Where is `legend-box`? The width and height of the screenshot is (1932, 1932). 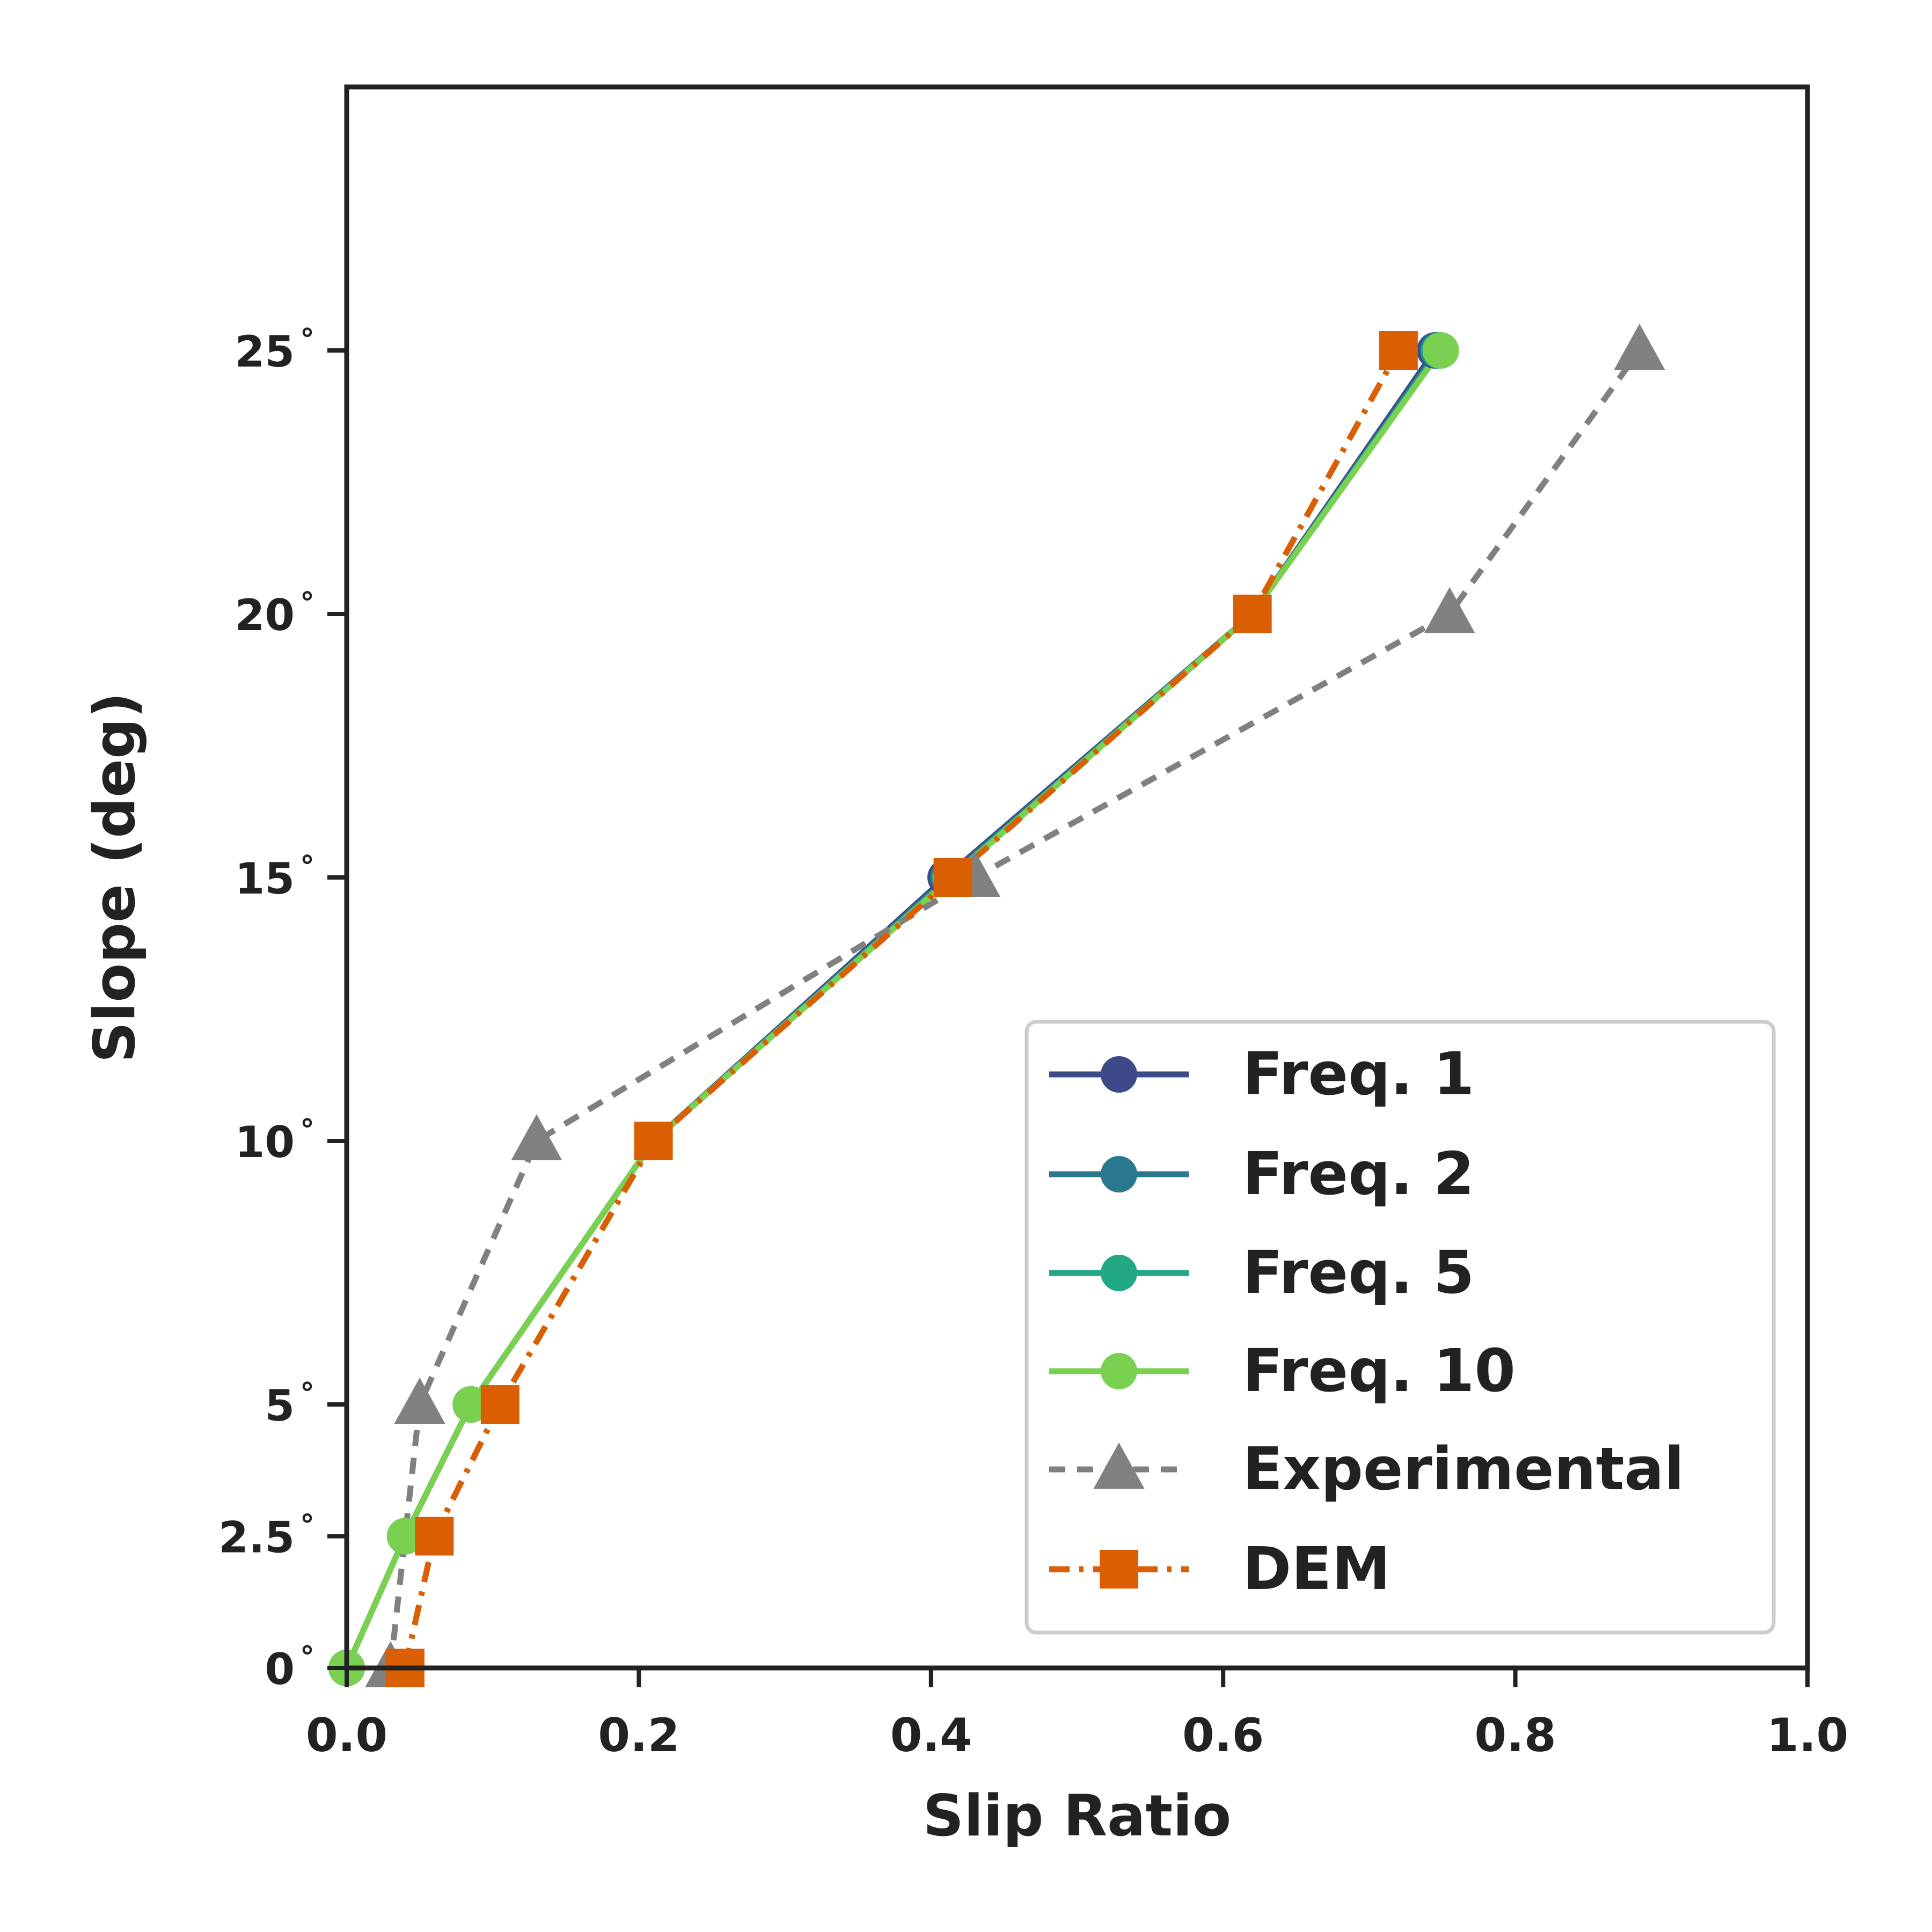
legend-box is located at coordinates (1400, 1327).